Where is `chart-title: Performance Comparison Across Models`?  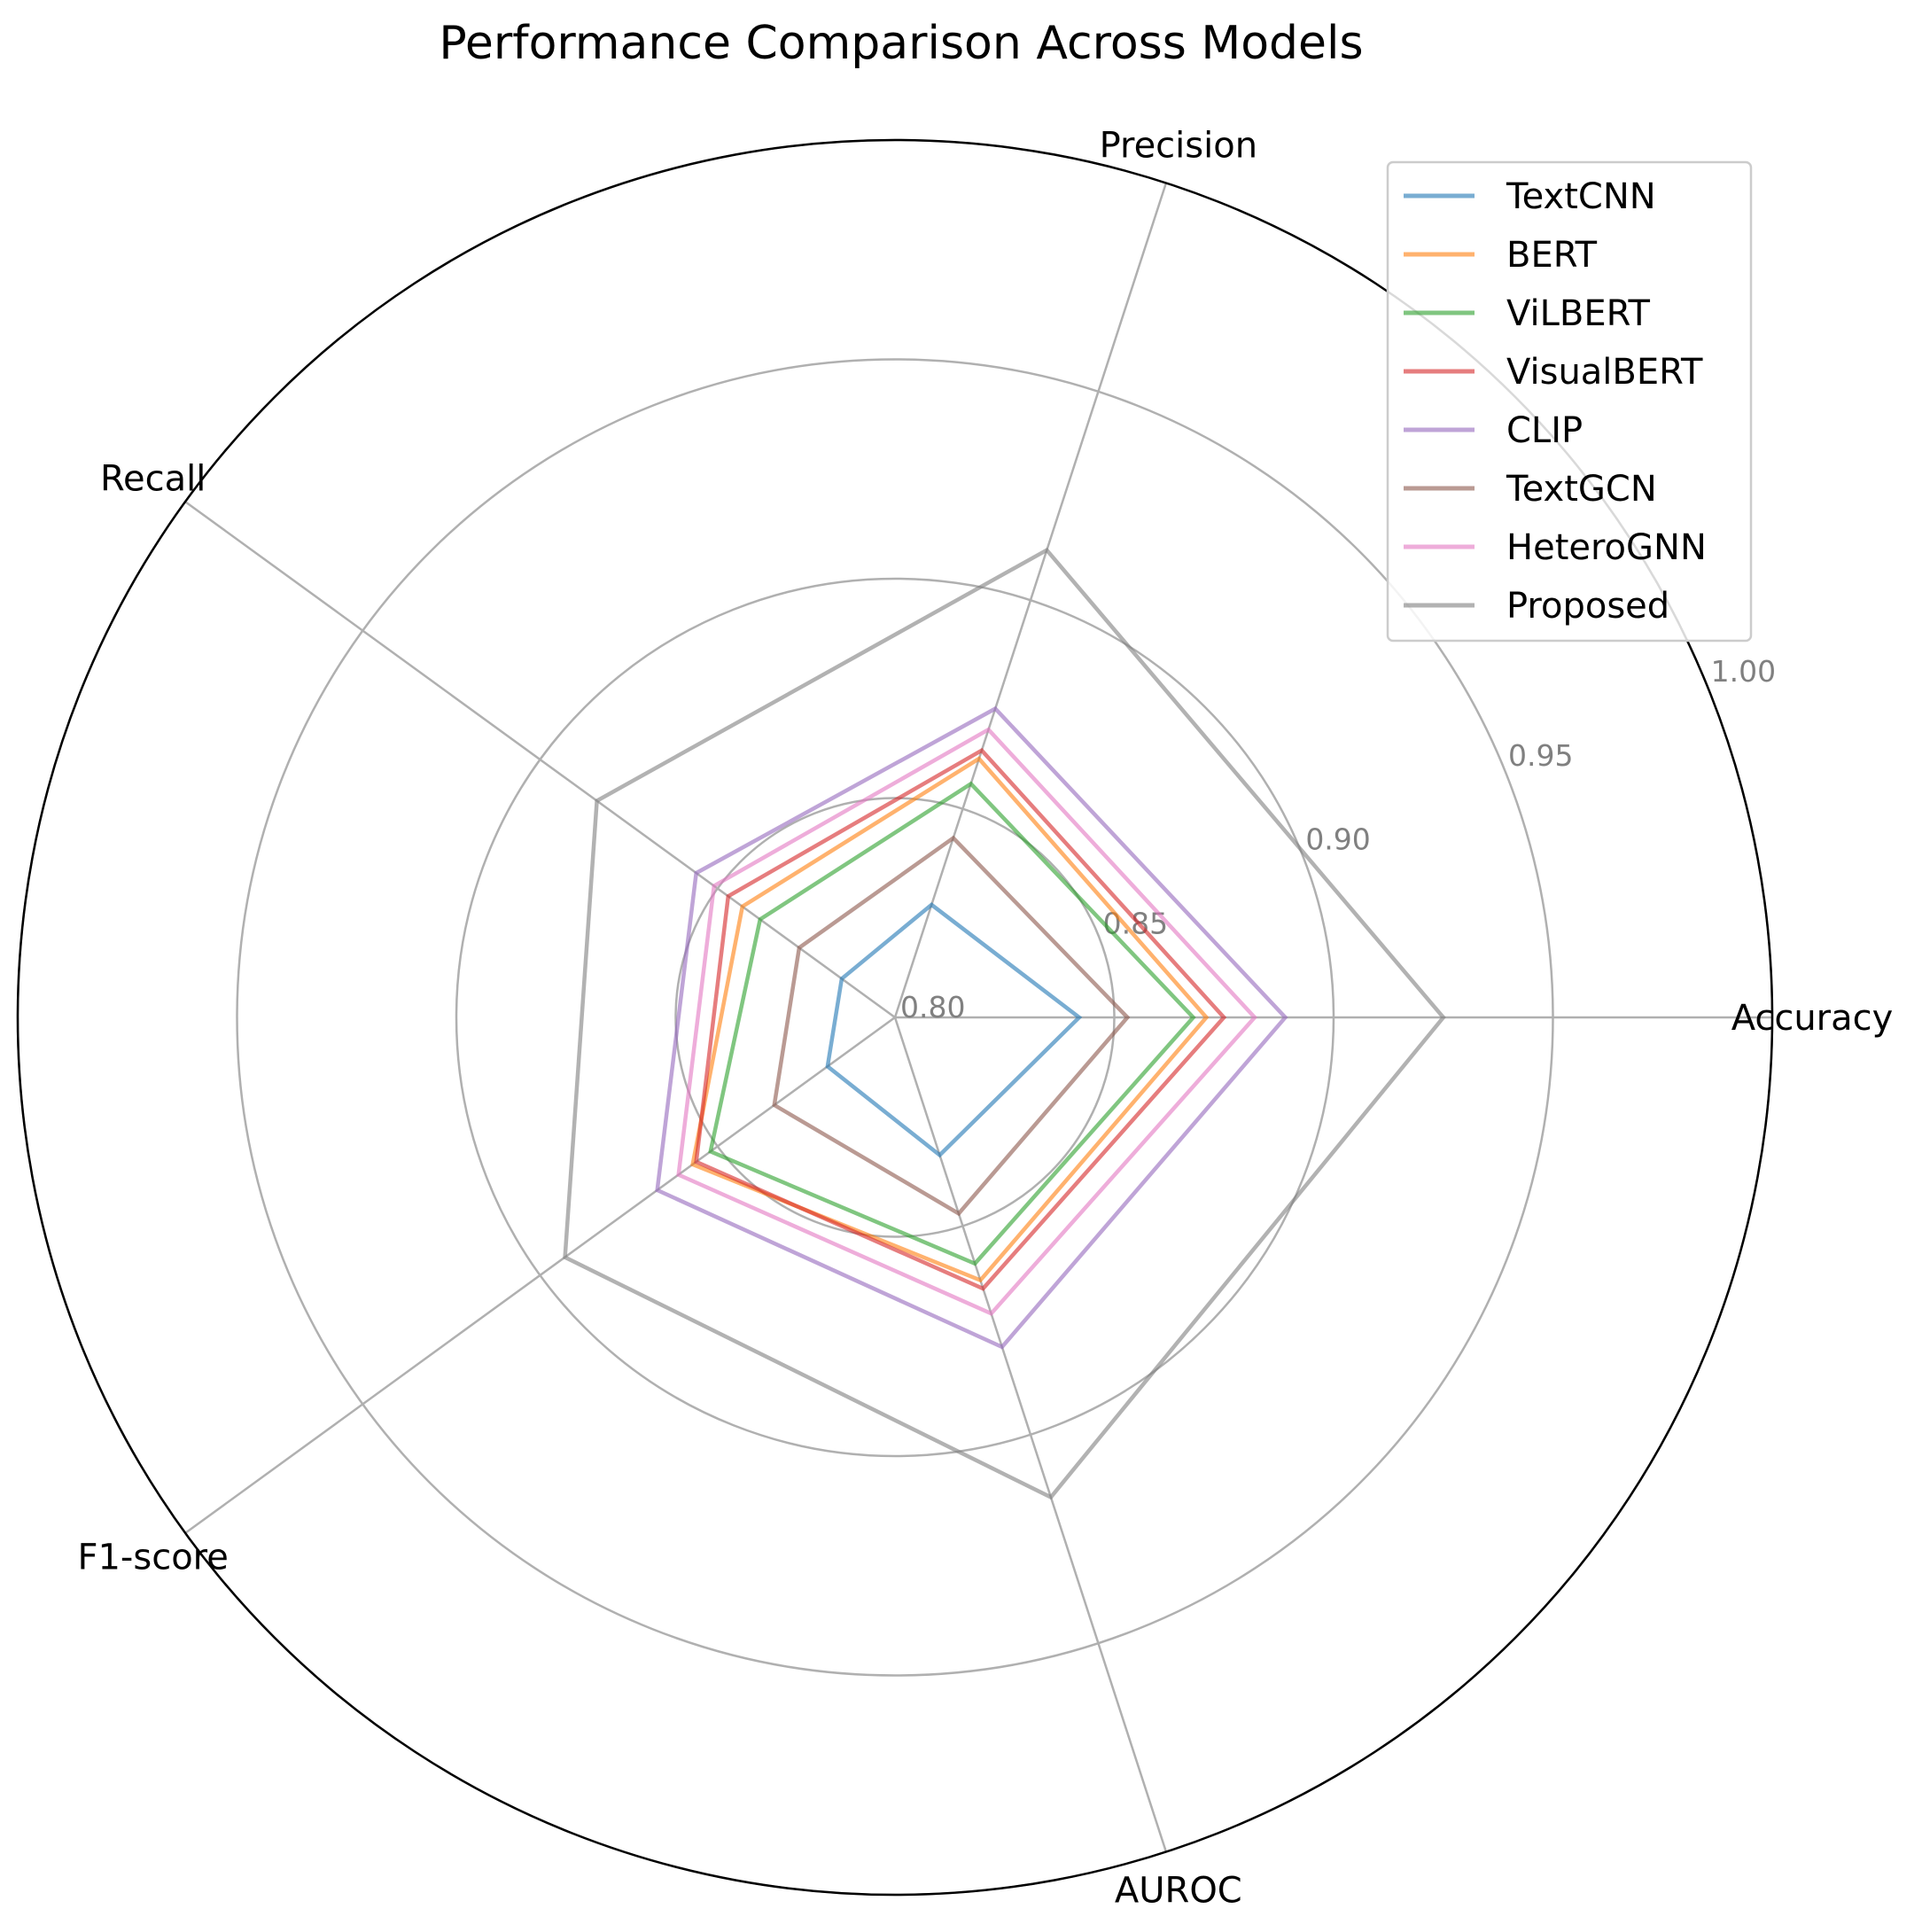
chart-title: Performance Comparison Across Models is located at coordinates (901, 43).